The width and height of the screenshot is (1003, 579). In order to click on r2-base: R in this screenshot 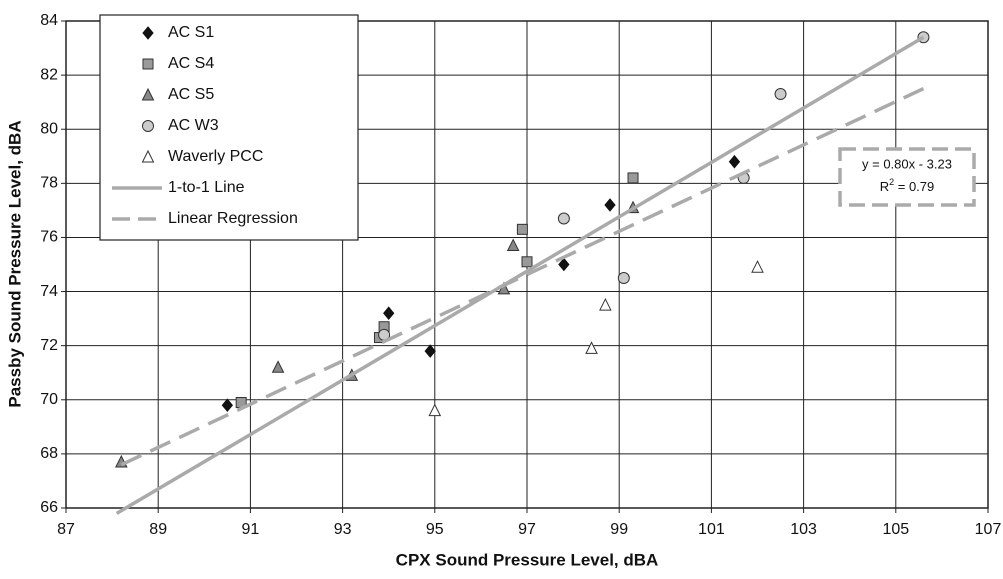, I will do `click(884, 186)`.